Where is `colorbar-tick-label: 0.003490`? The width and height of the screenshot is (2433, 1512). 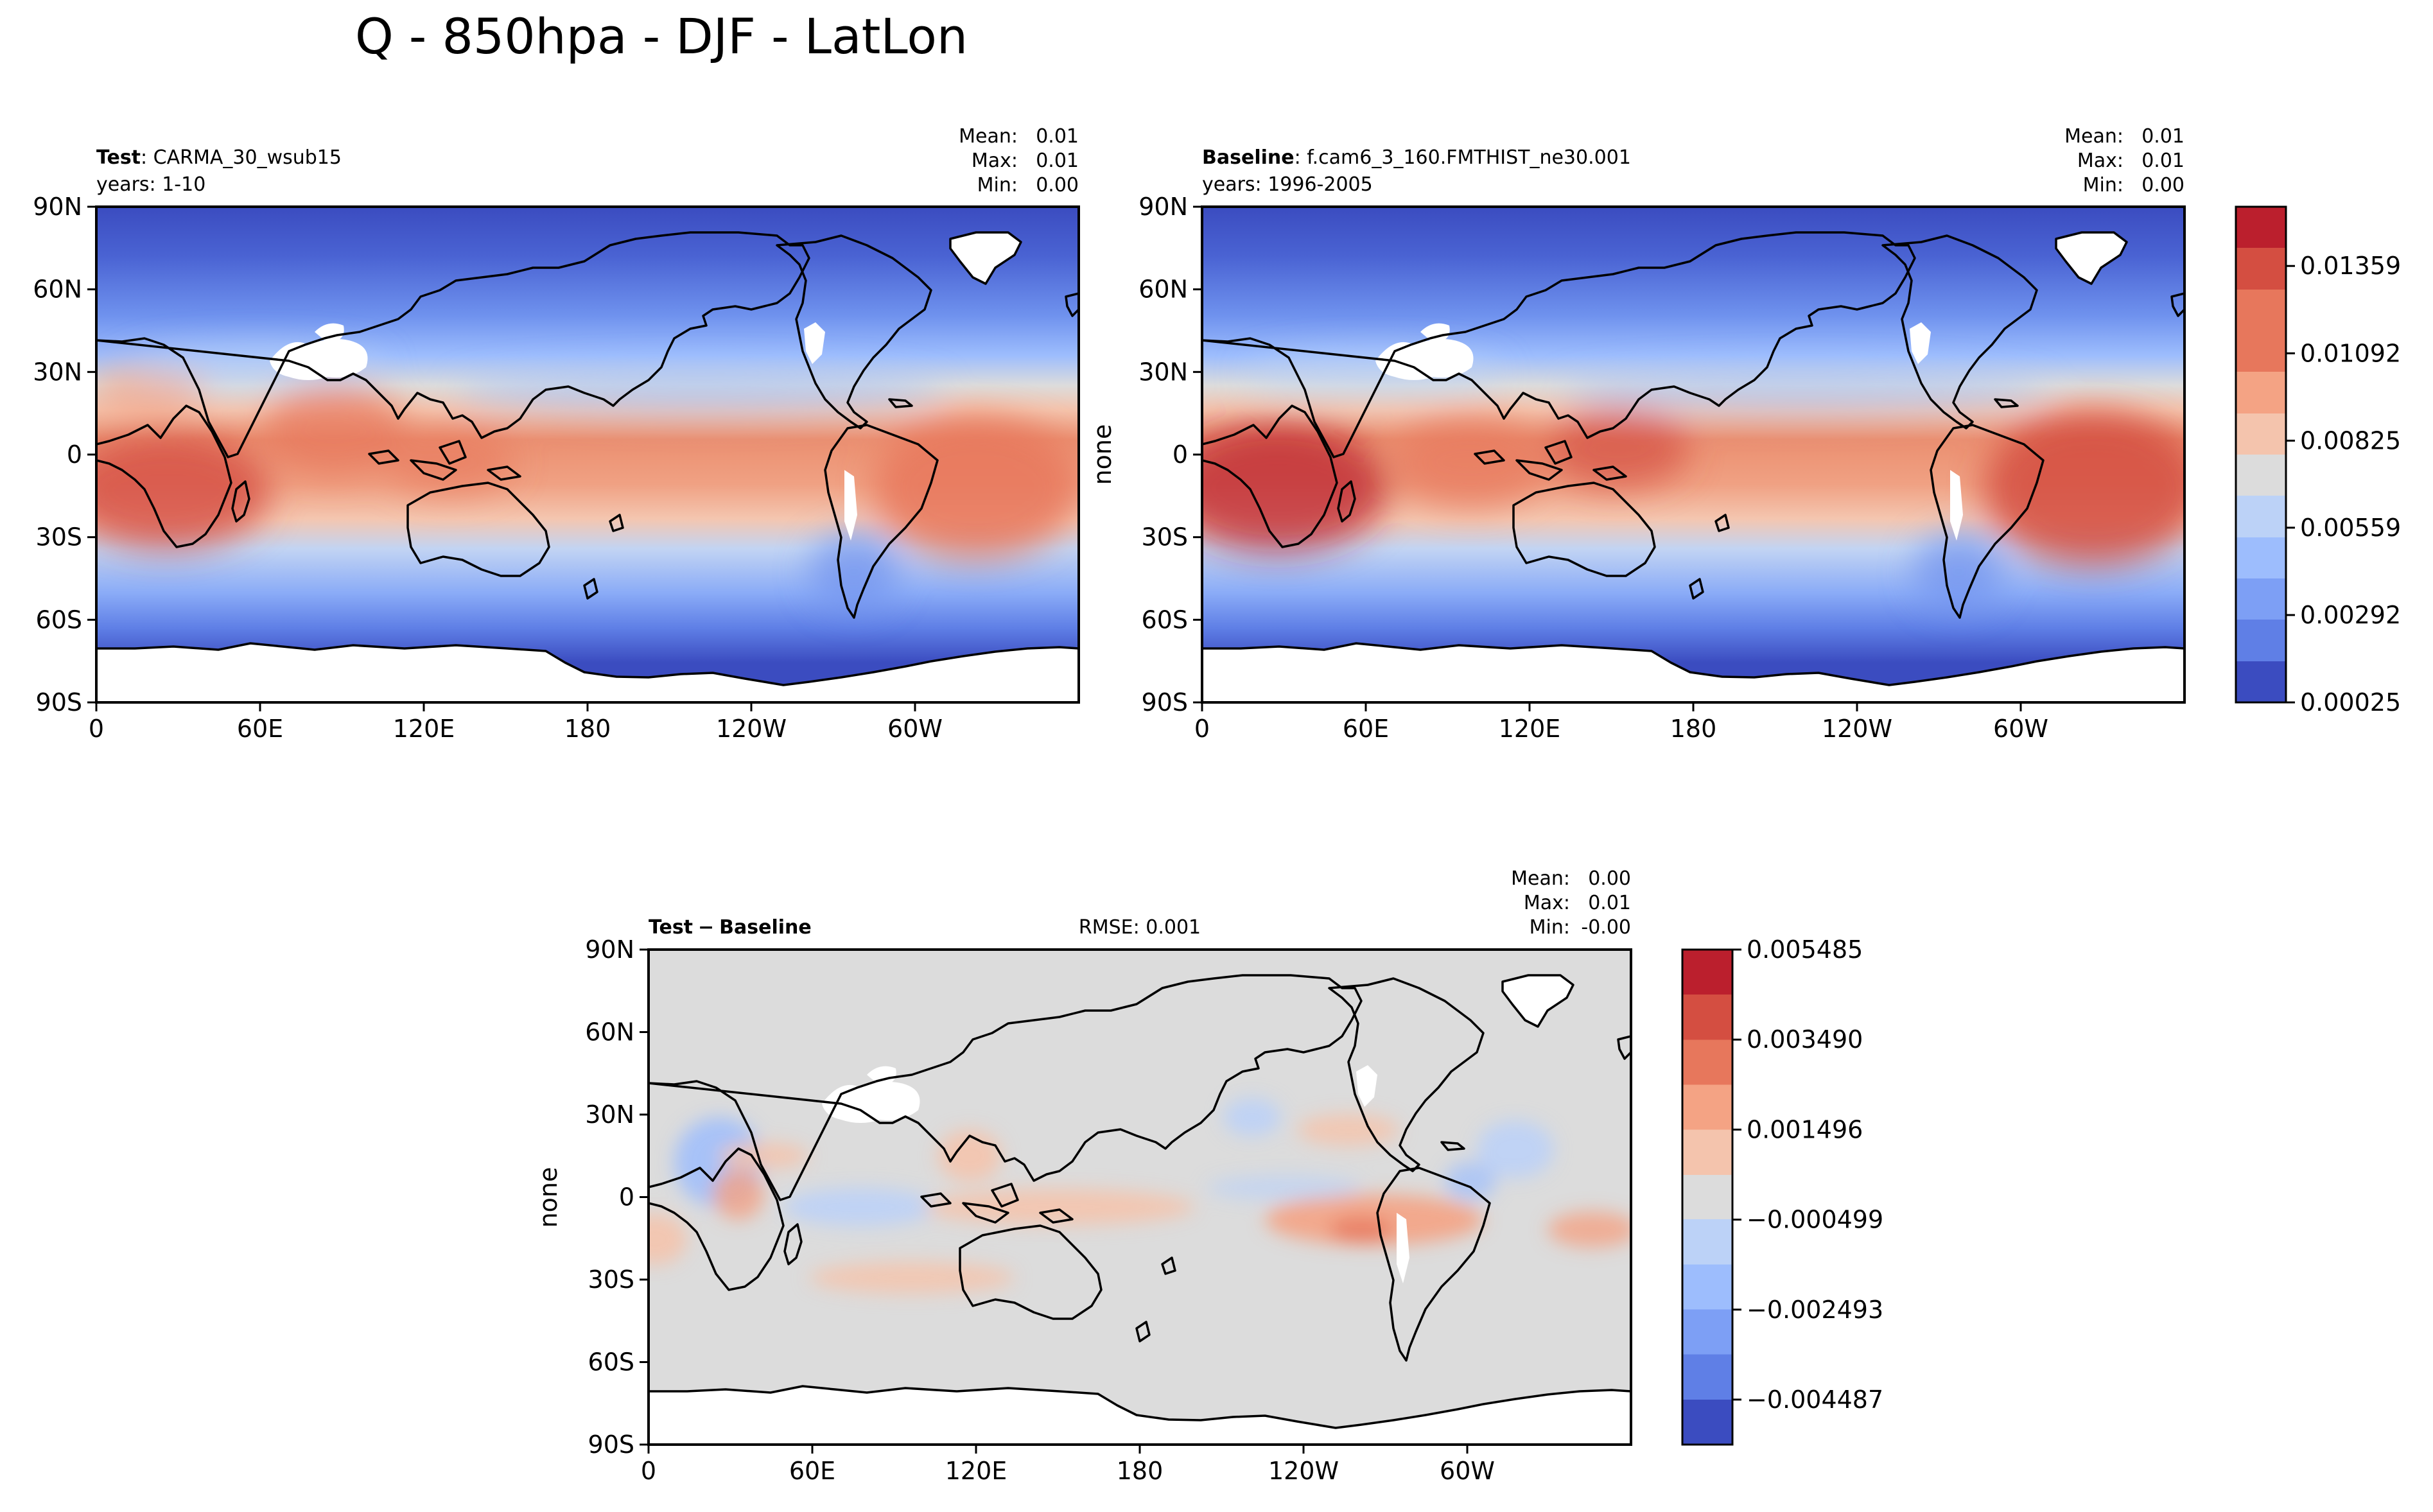
colorbar-tick-label: 0.003490 is located at coordinates (1805, 1039).